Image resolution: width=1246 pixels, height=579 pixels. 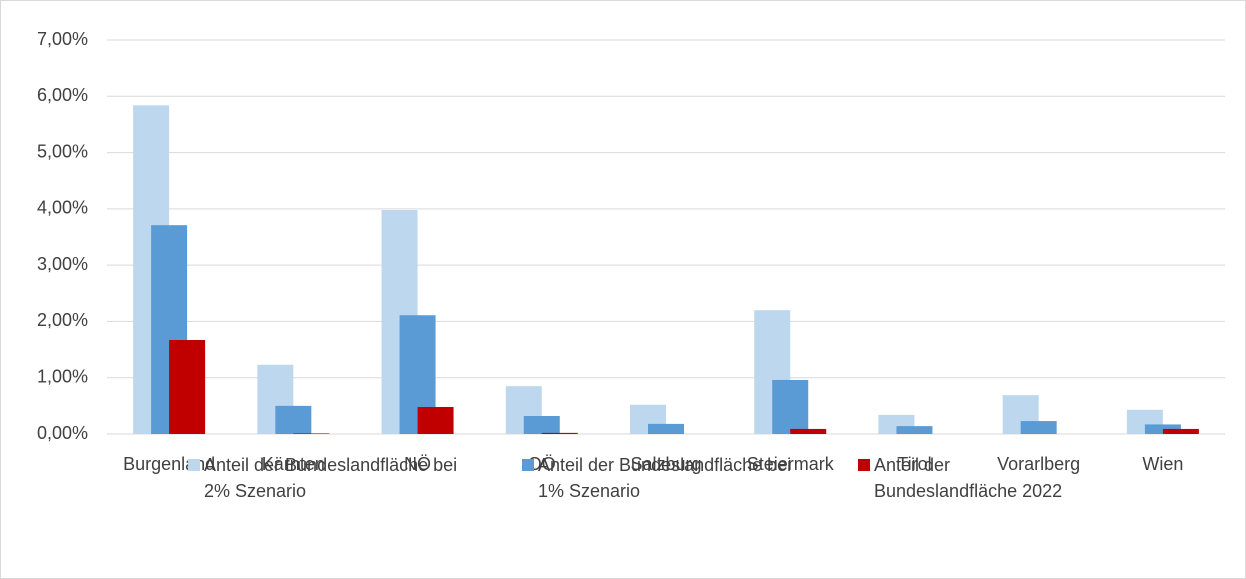 I want to click on x-tick-label: Kärnten, so click(x=293, y=464).